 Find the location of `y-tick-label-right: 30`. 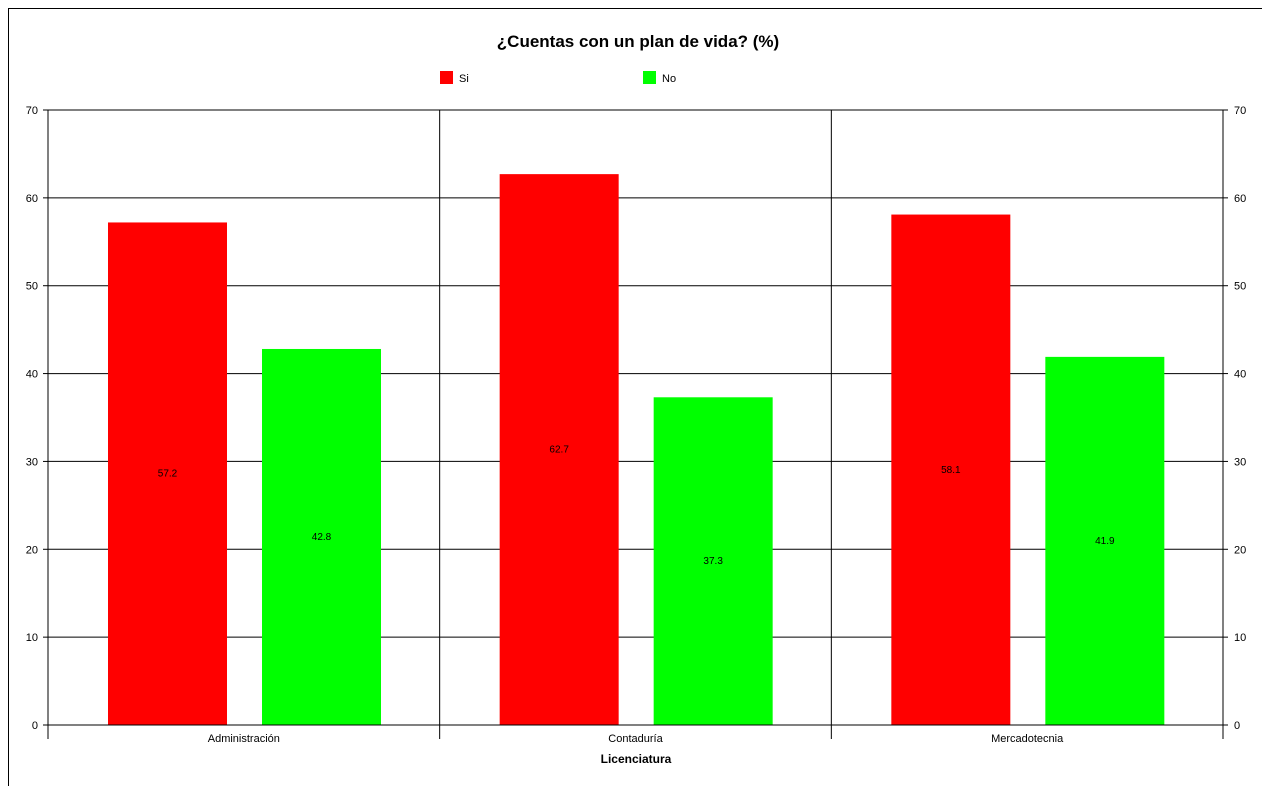

y-tick-label-right: 30 is located at coordinates (1240, 462).